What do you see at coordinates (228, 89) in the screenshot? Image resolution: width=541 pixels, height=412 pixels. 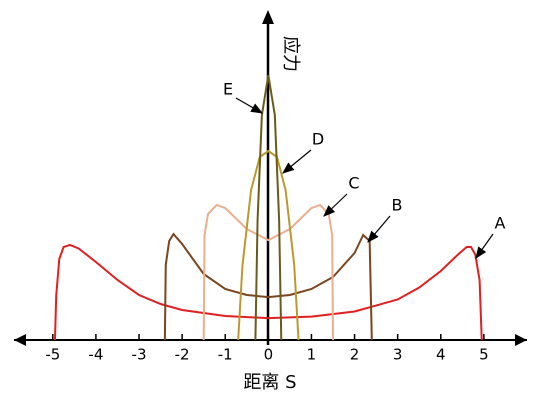 I see `series-label: E` at bounding box center [228, 89].